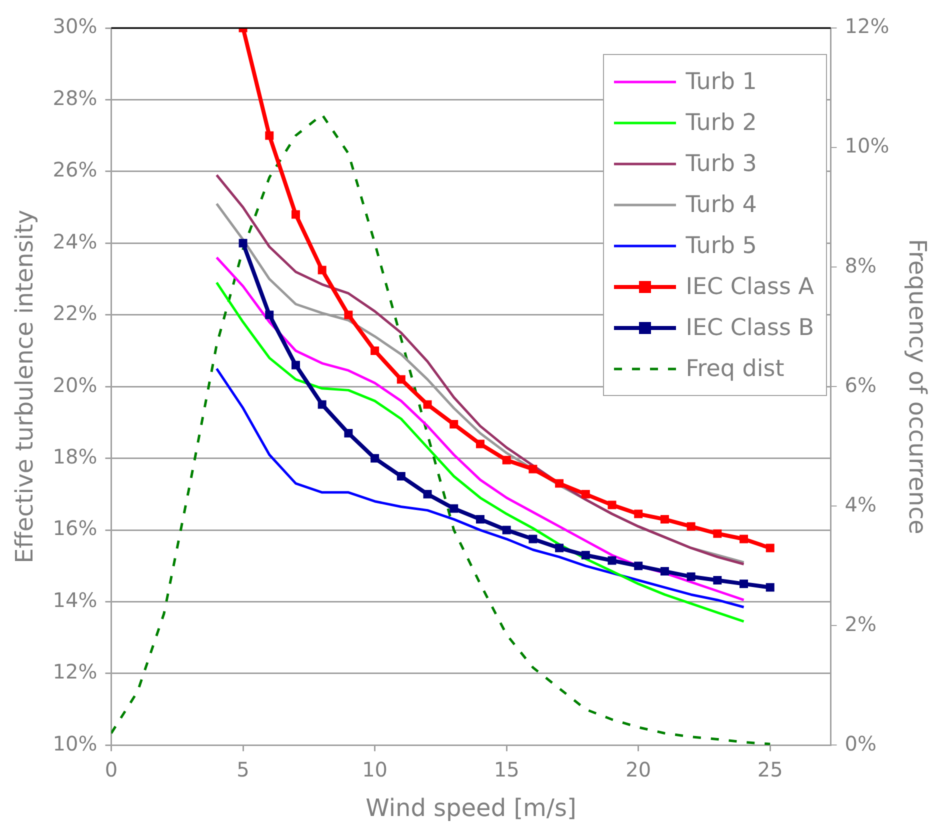 The height and width of the screenshot is (836, 952). I want to click on legend-label: Turb 5, so click(721, 245).